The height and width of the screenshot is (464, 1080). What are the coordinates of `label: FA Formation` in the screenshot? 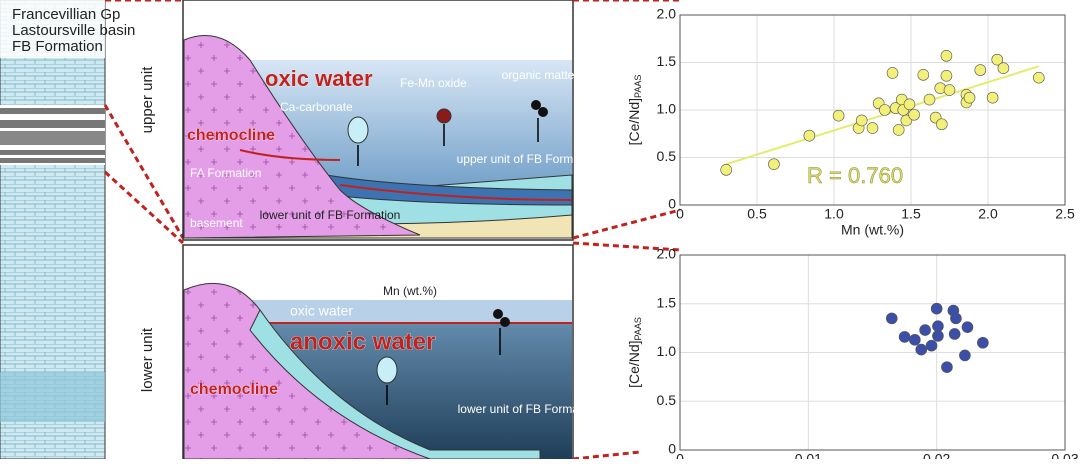 It's located at (225, 173).